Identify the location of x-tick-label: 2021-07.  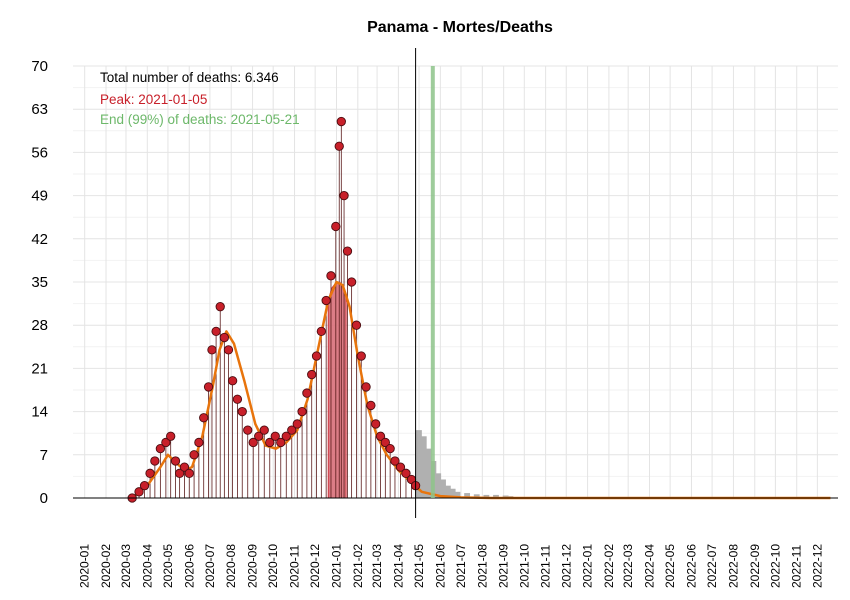
(461, 566).